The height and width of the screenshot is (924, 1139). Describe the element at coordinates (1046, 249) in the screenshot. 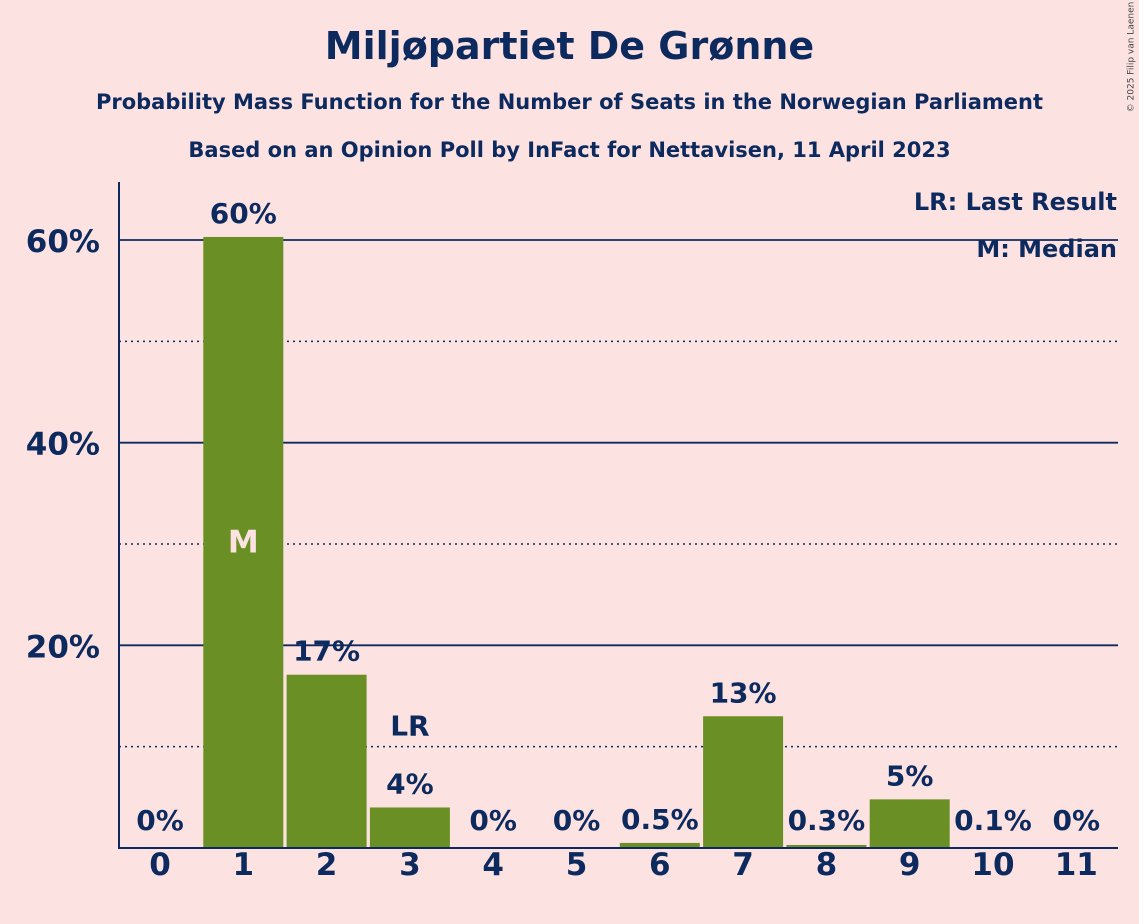

I see `legend-entry: M: Median` at that location.